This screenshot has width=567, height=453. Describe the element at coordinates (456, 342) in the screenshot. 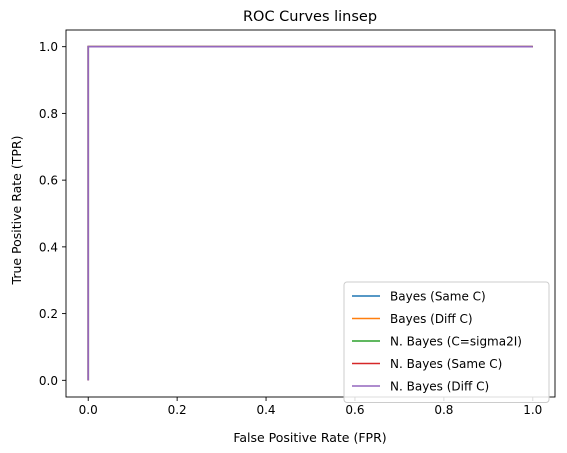

I see `legend-label: N. Bayes (C=sigma2I)` at that location.